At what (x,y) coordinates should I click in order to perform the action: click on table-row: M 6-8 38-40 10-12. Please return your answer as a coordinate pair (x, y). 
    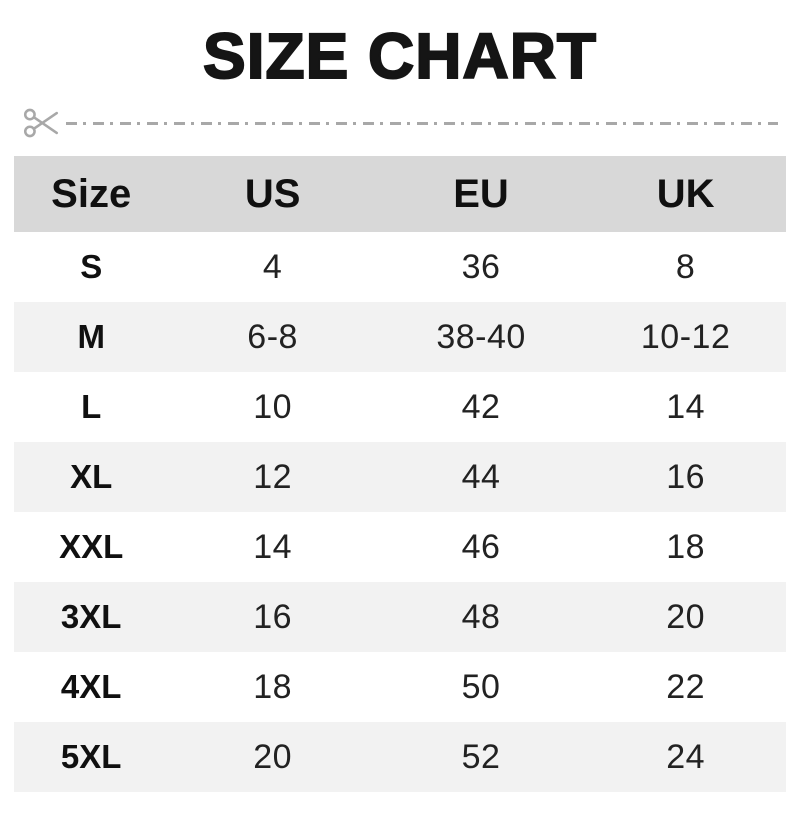
    Looking at the image, I should click on (400, 337).